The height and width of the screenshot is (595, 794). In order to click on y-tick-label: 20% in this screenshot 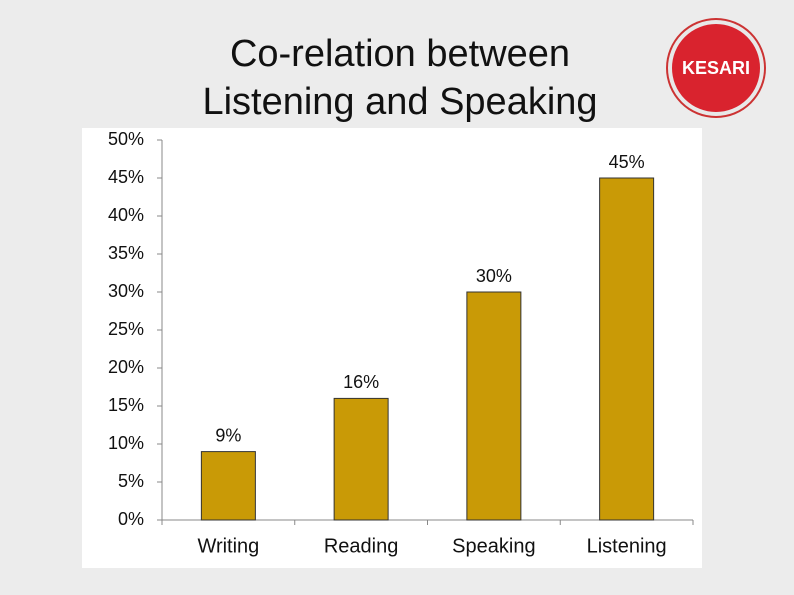, I will do `click(126, 367)`.